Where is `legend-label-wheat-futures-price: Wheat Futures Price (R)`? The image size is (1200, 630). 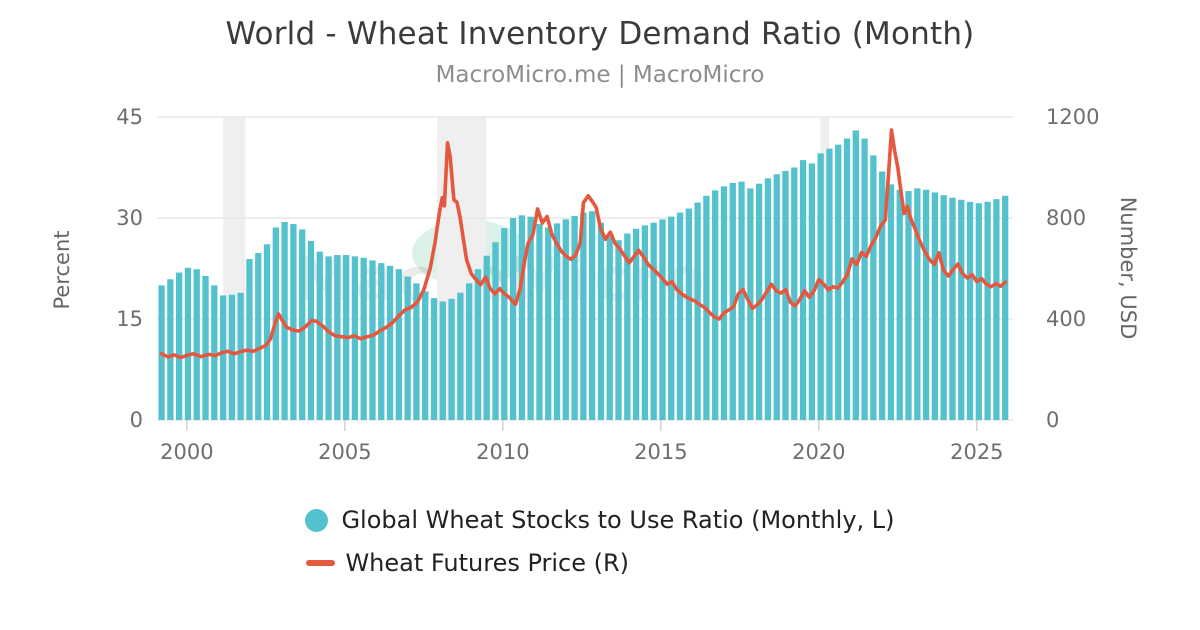 legend-label-wheat-futures-price: Wheat Futures Price (R) is located at coordinates (487, 563).